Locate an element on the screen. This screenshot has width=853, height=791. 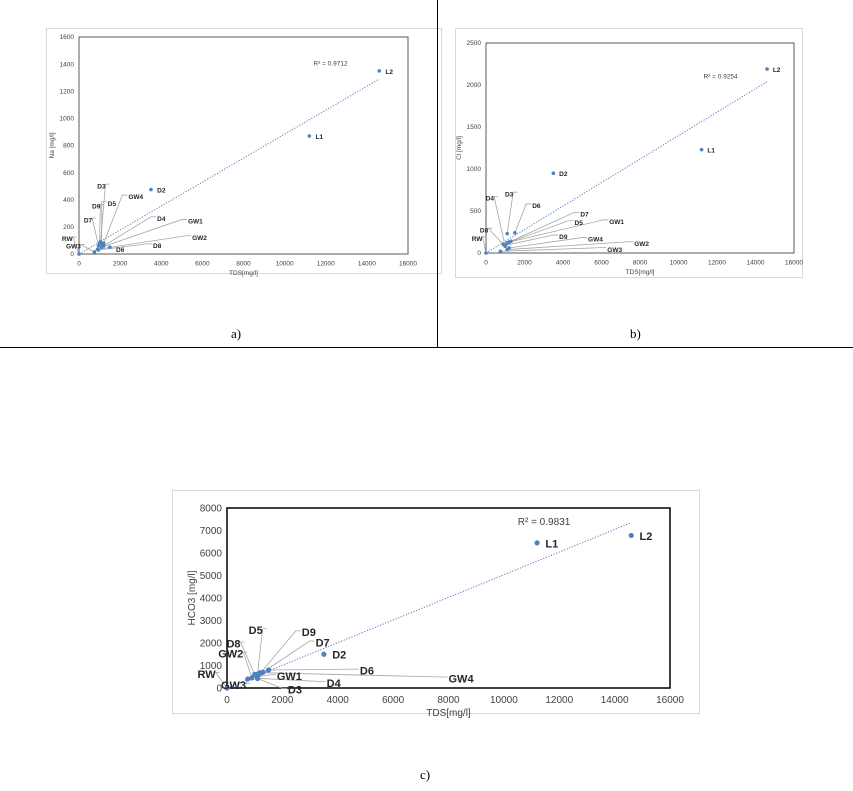
data-label-d2: D2 is located at coordinates (563, 174).